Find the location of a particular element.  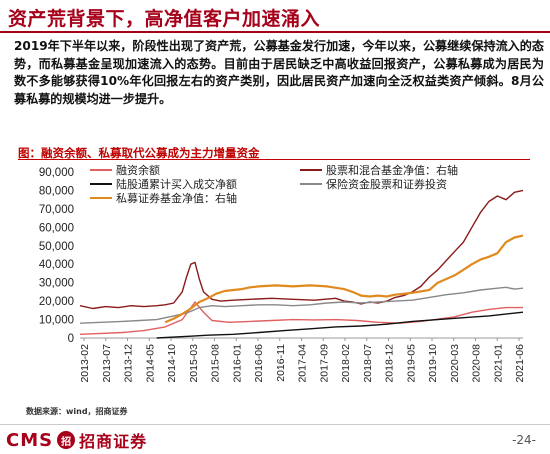

legend-label-4: 保险资金股票和证券投资 is located at coordinates (386, 184).